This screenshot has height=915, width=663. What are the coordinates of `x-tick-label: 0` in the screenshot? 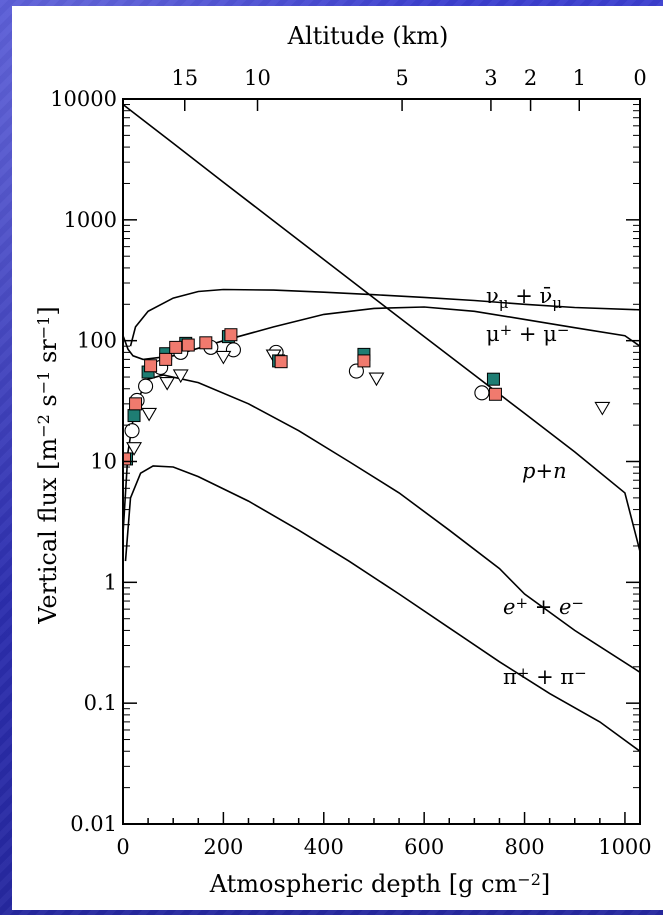 It's located at (122, 847).